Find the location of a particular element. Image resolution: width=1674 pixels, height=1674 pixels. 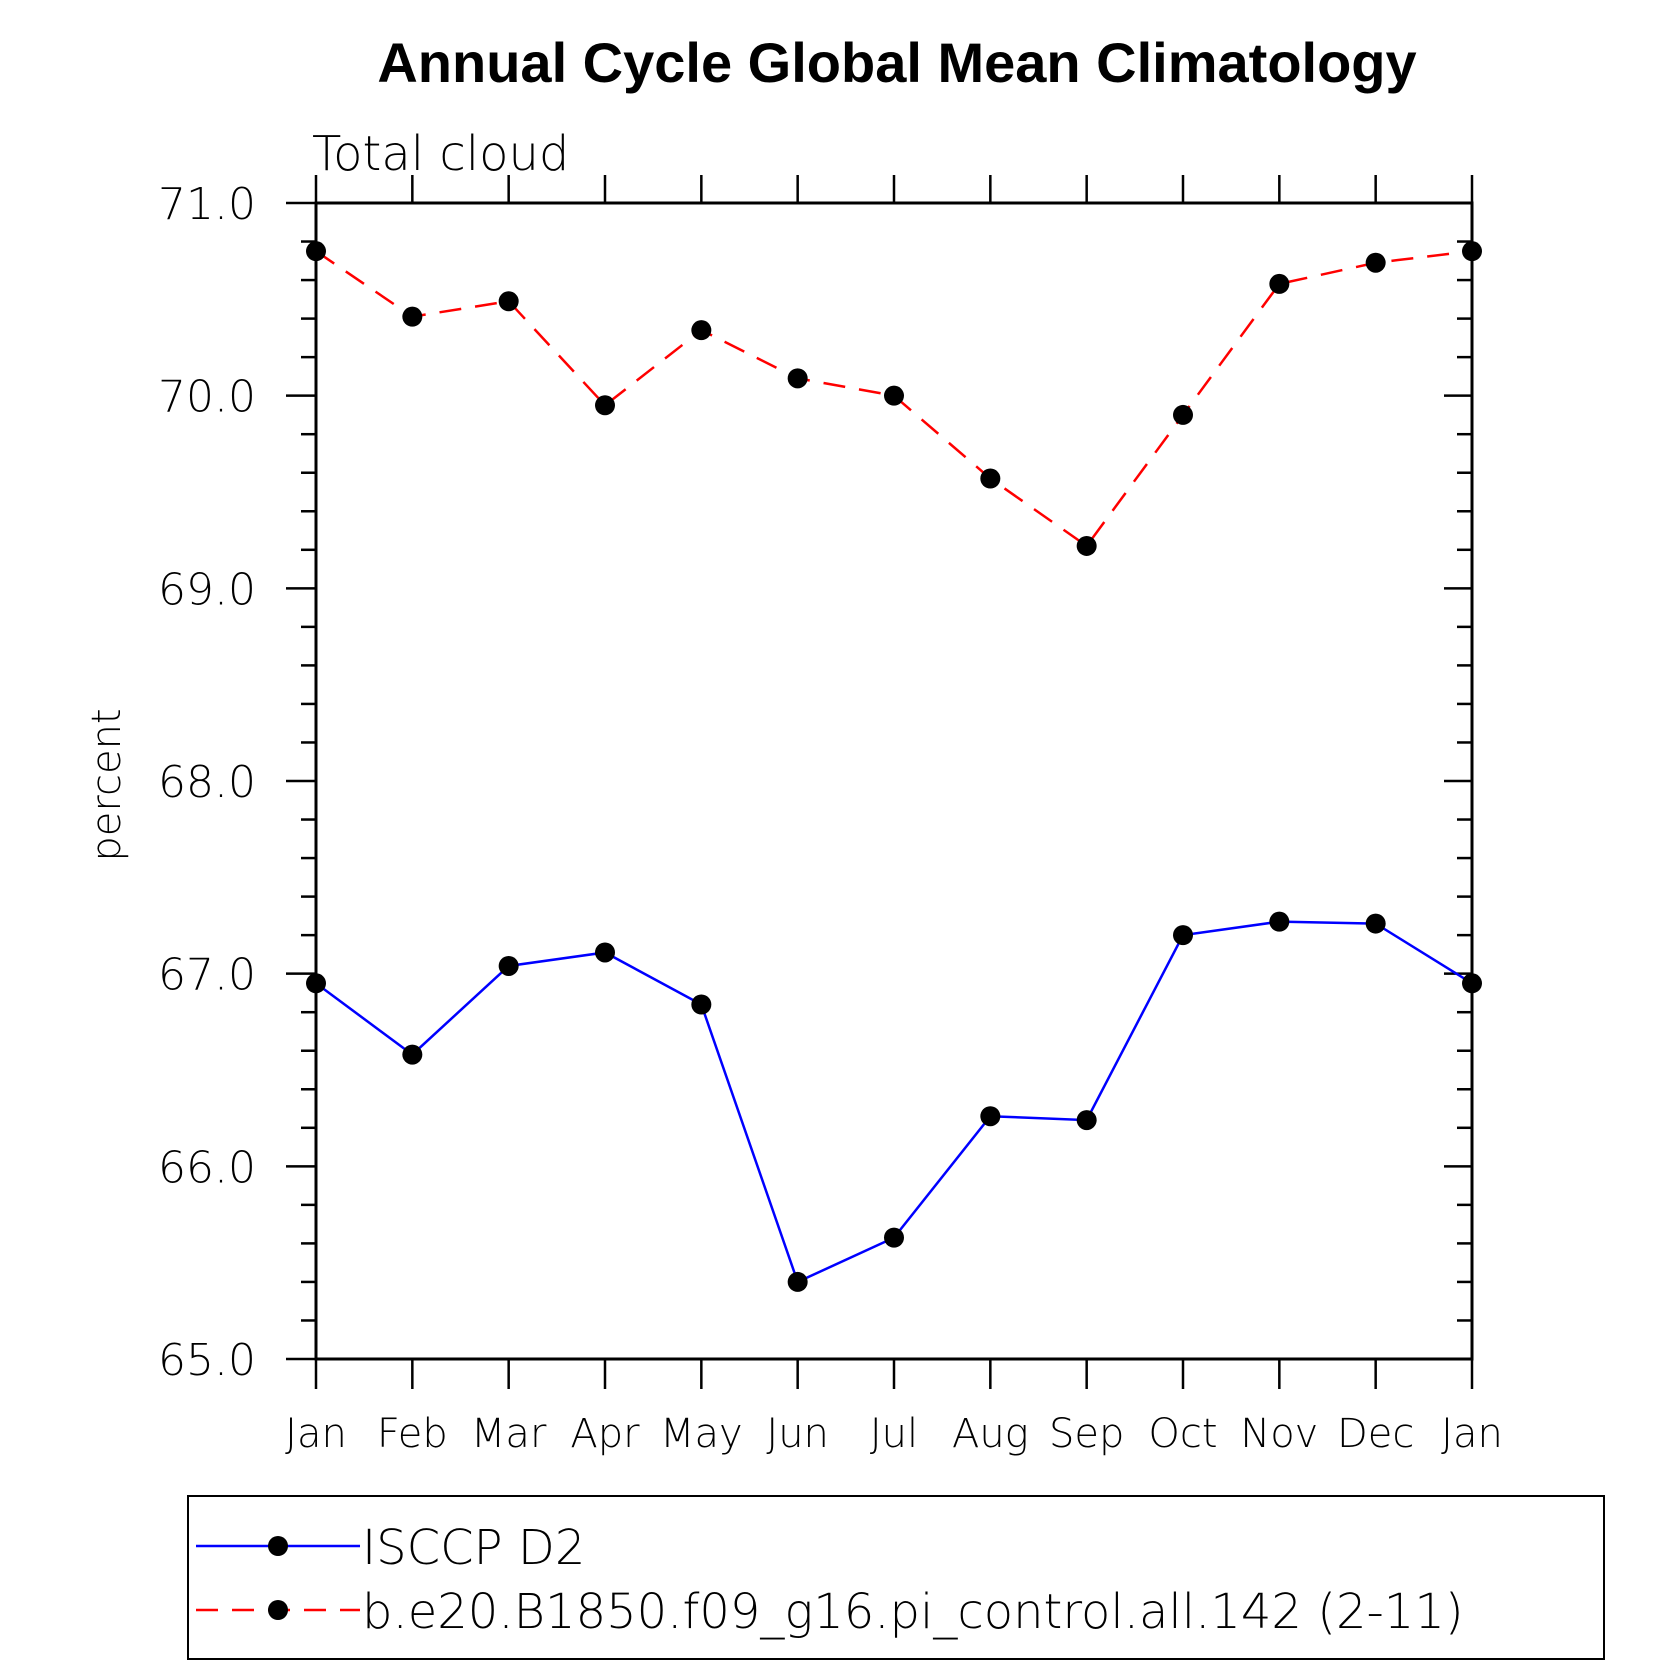

legend-box is located at coordinates (896, 1577).